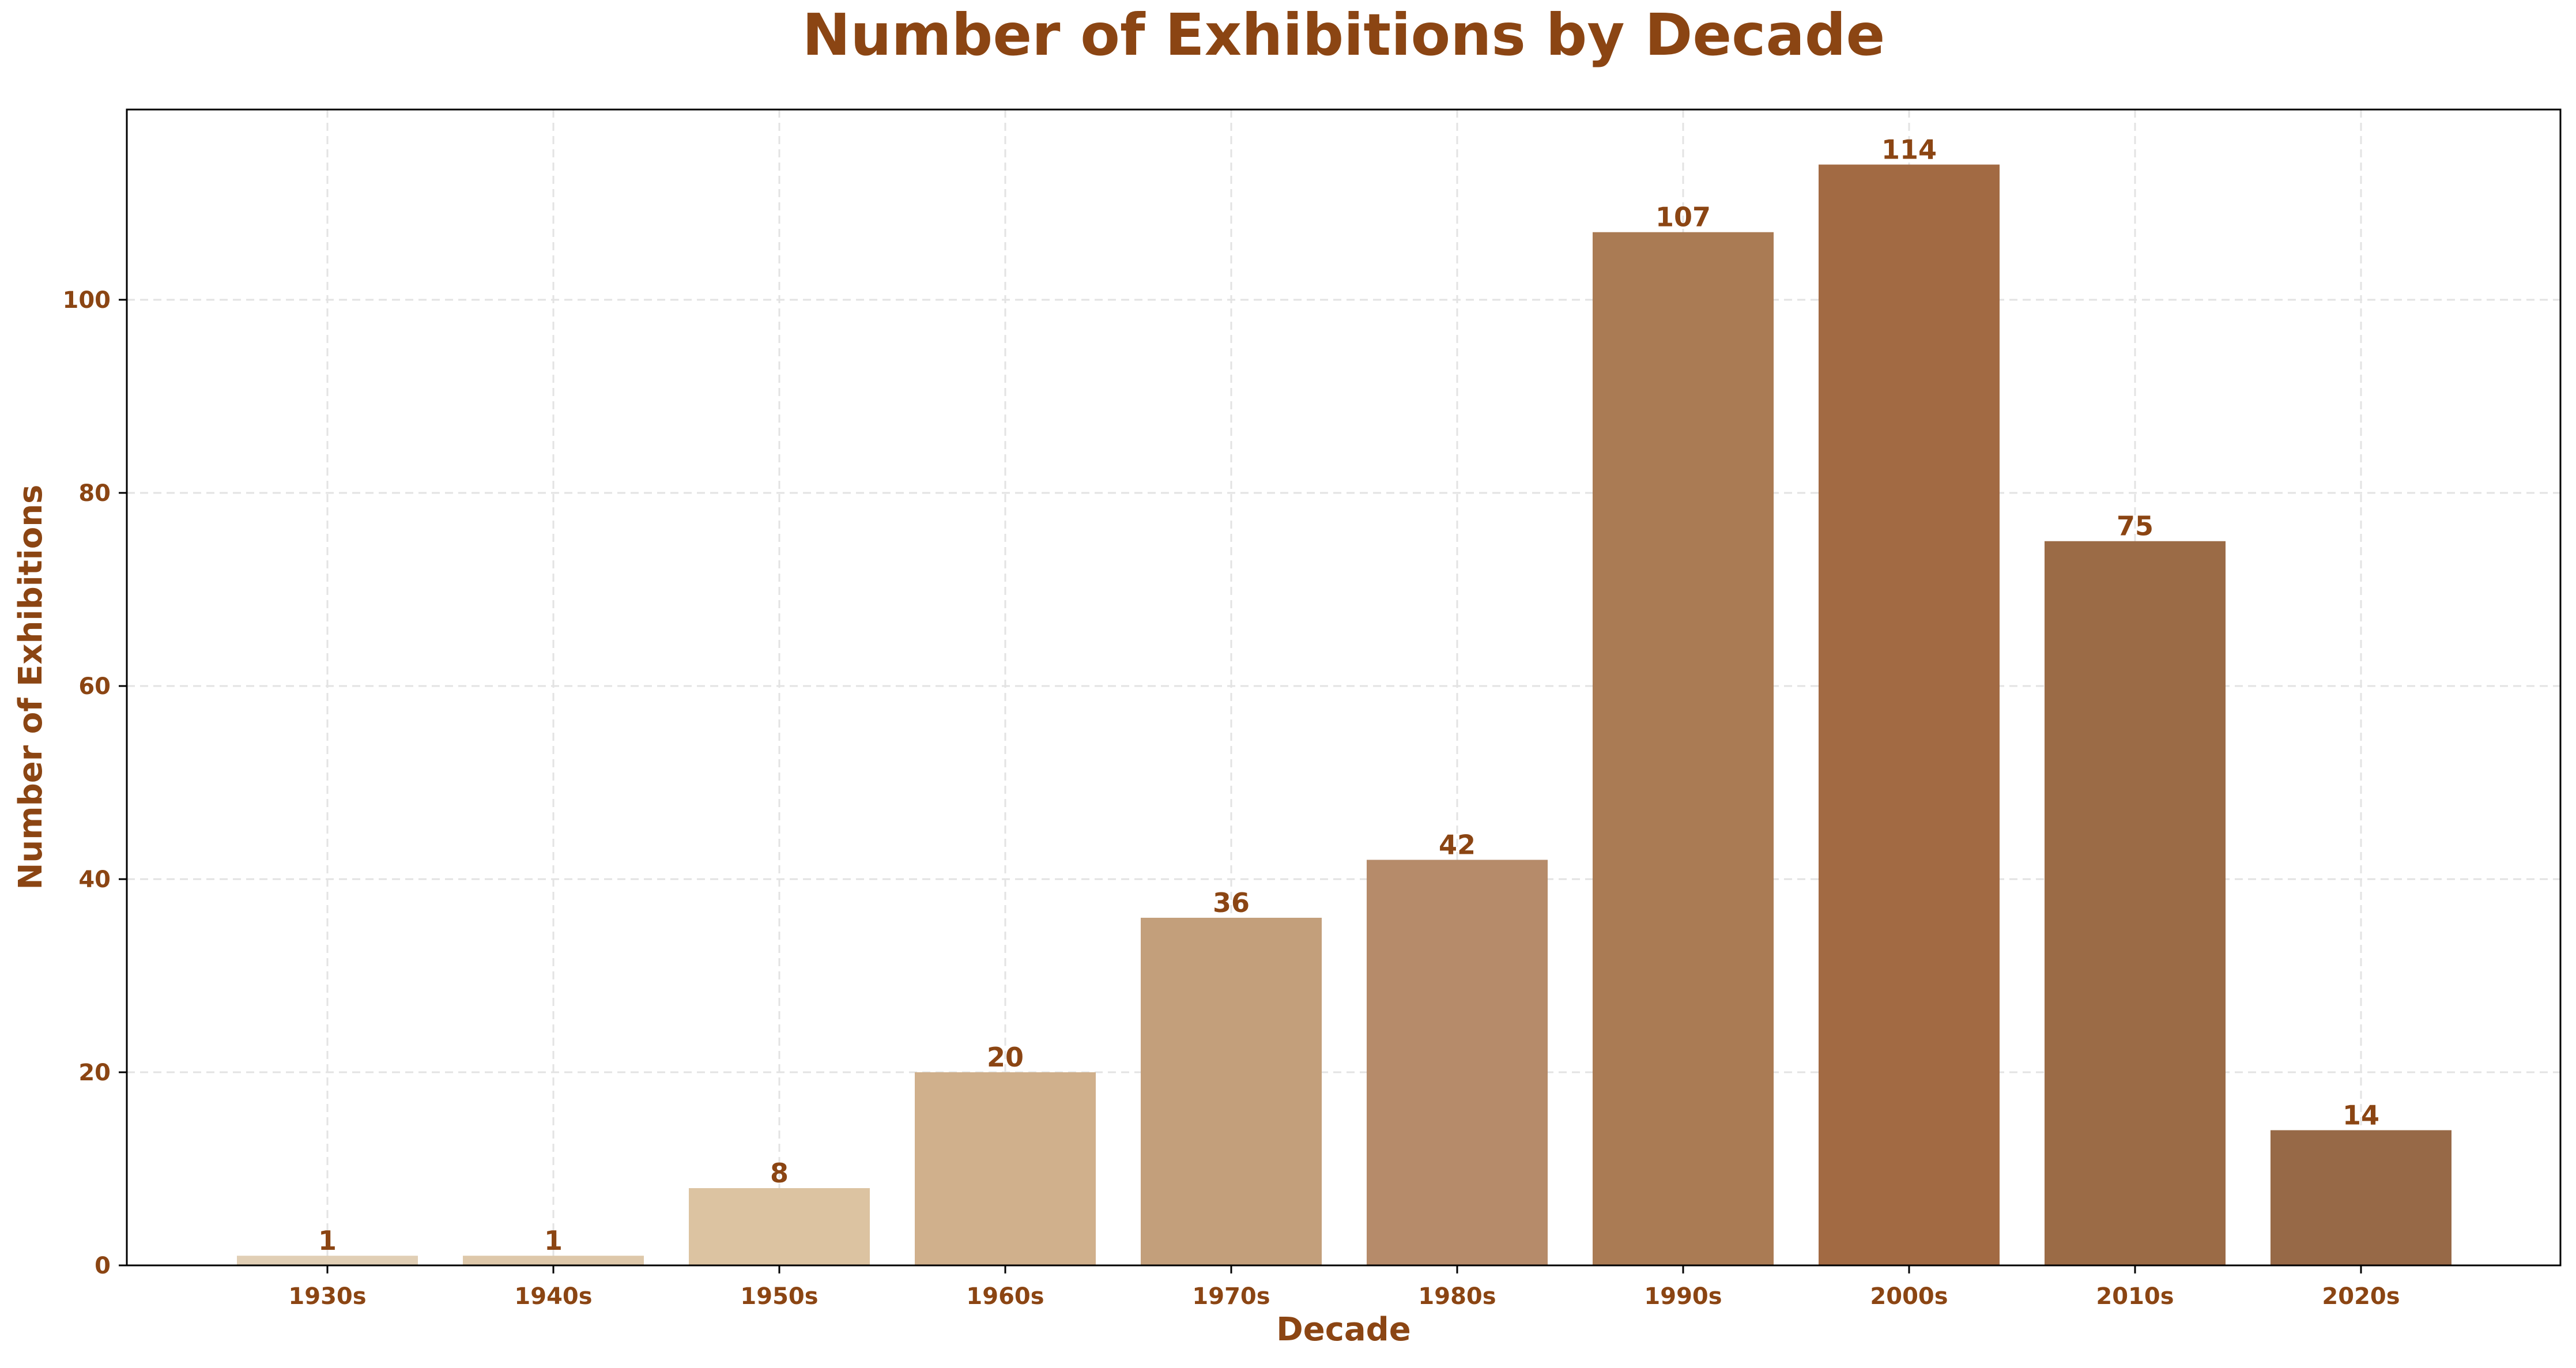  I want to click on chart-title: Number of Exhibitions by Decade, so click(1343, 35).